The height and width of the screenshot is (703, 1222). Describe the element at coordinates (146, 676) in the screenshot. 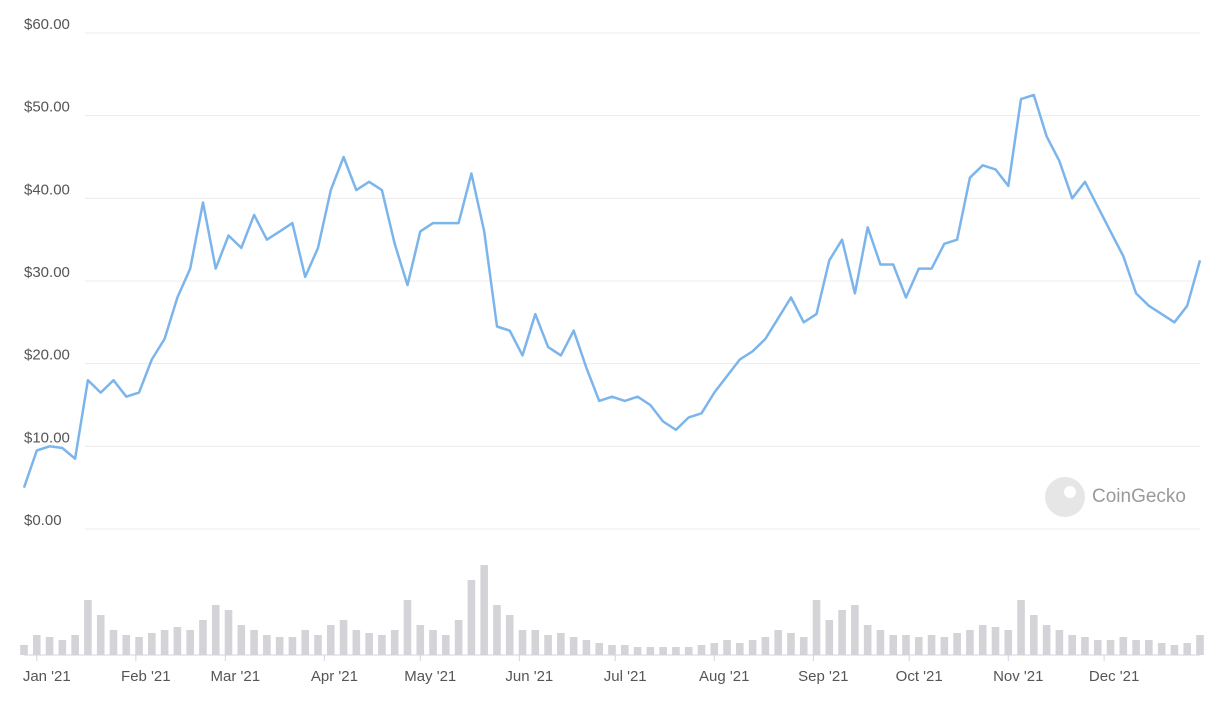

I see `x-tick-label: Feb '21` at that location.